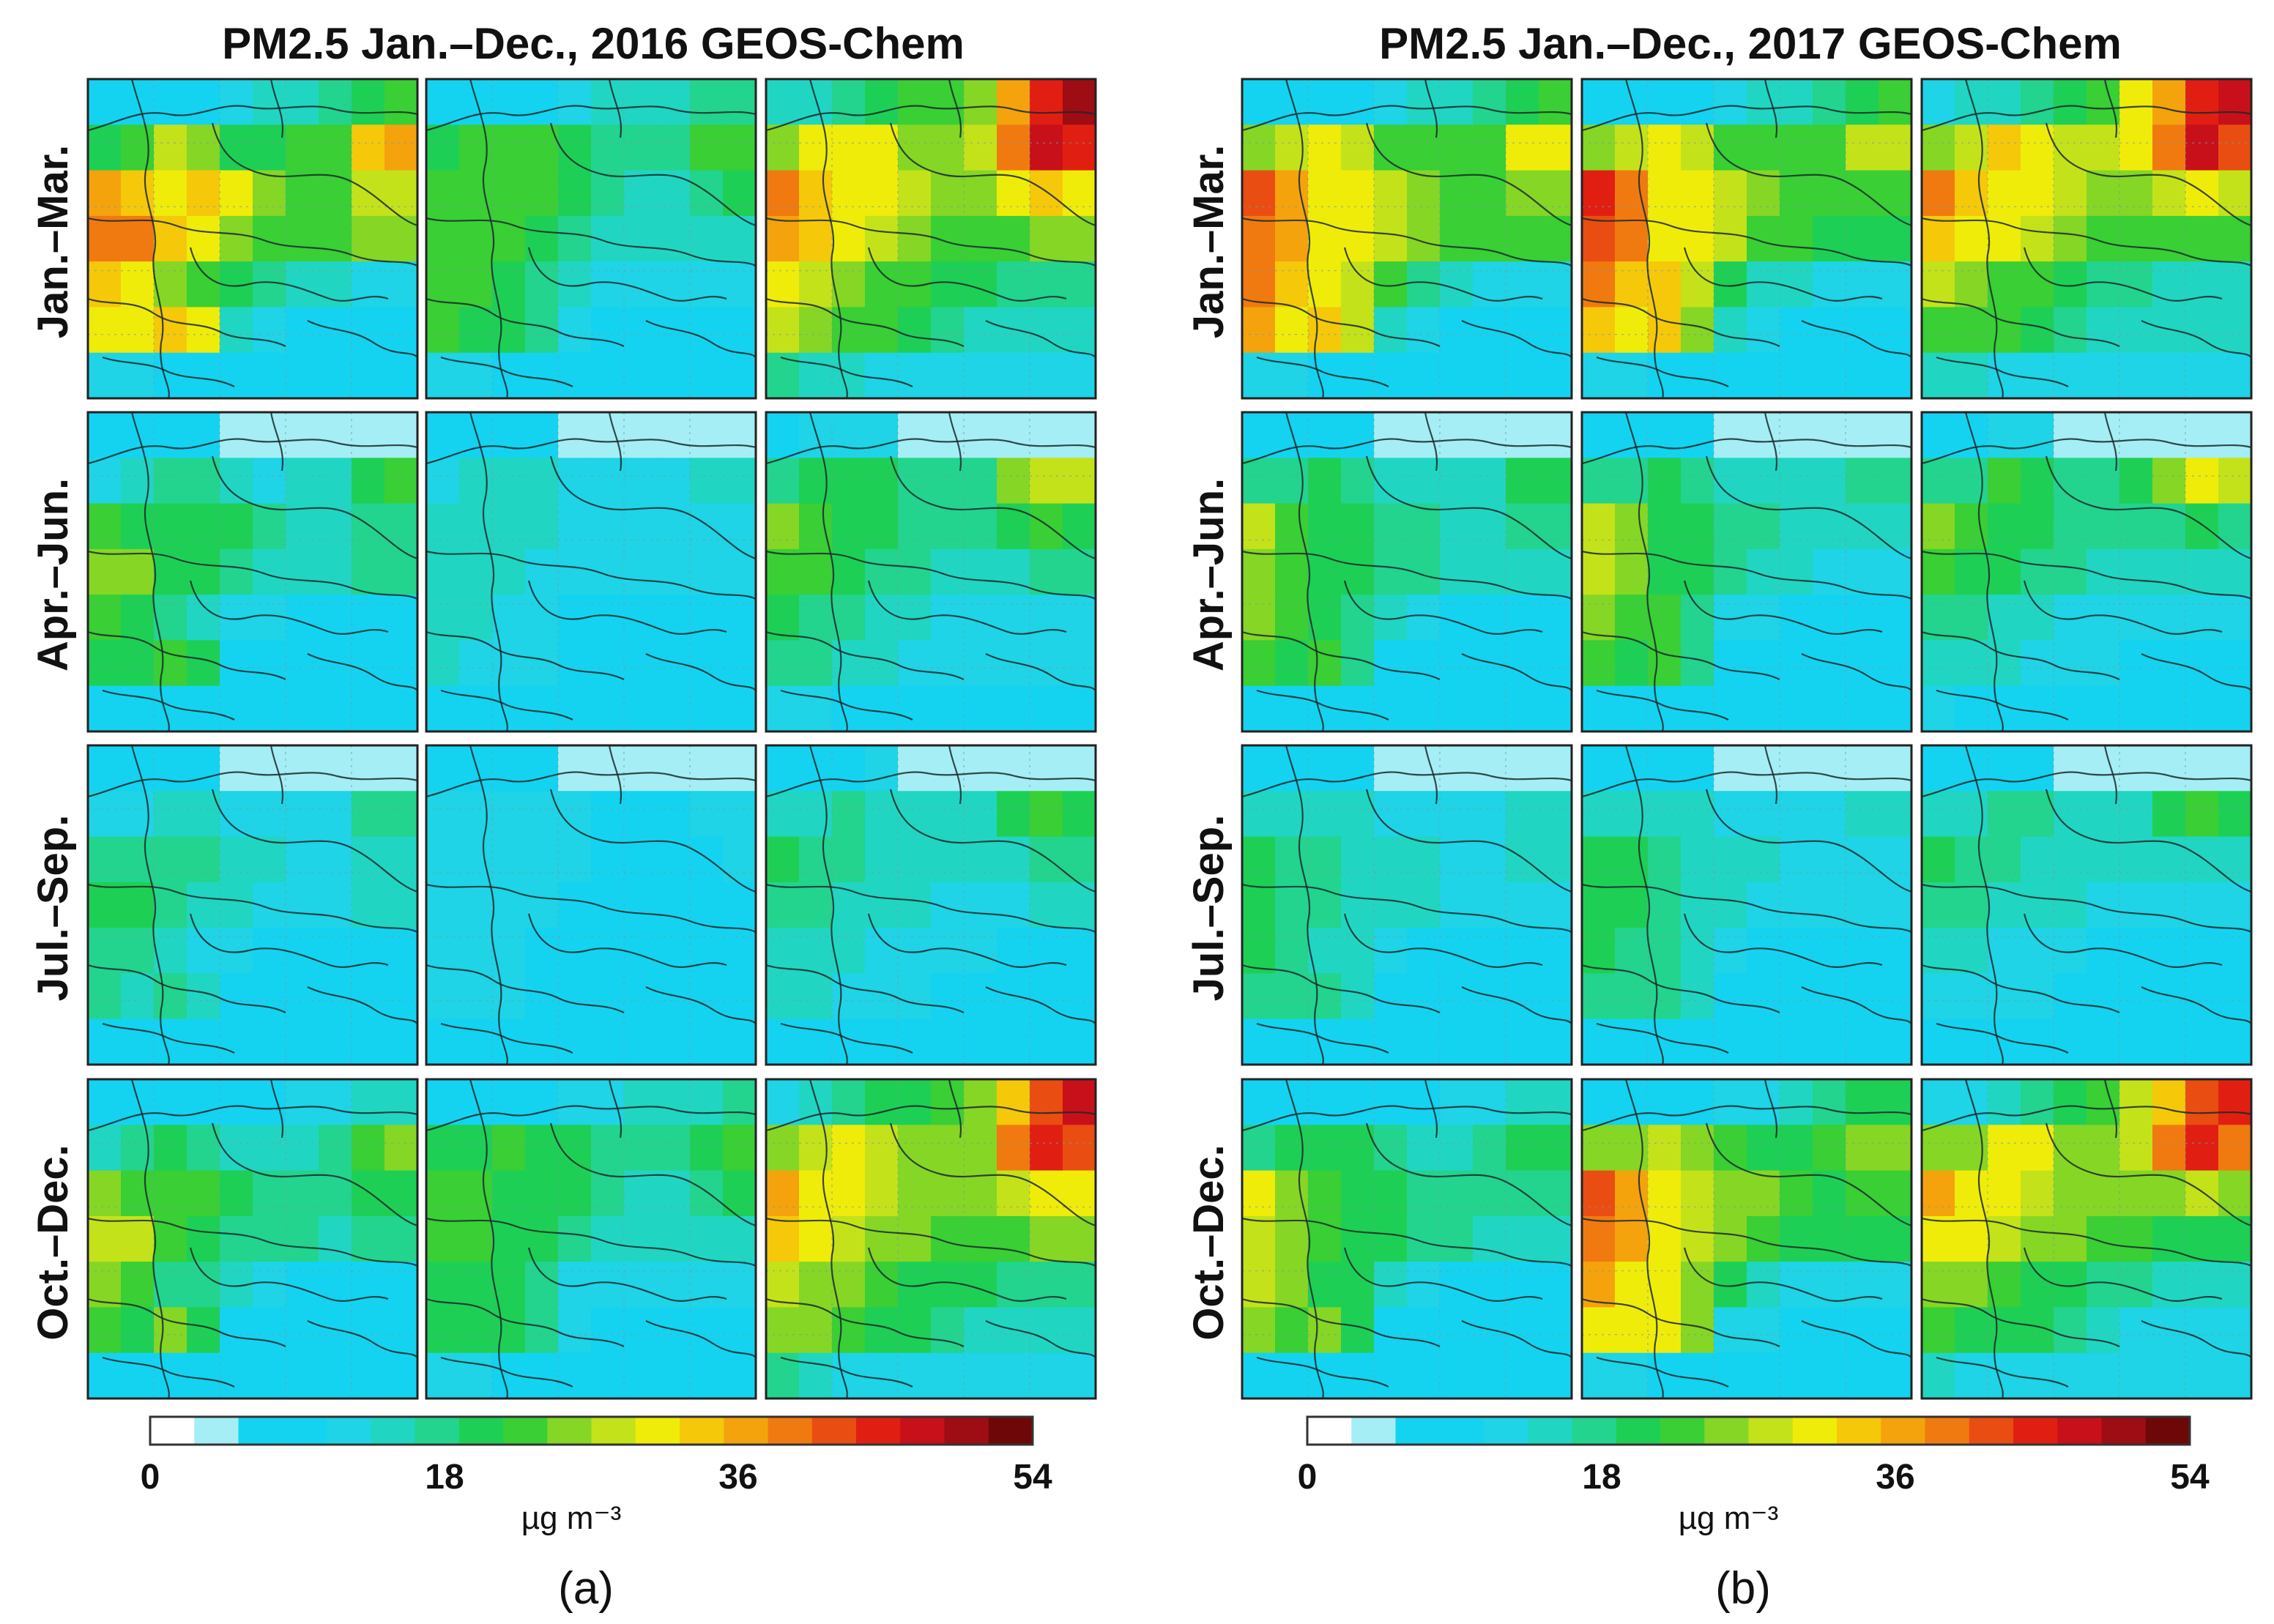 The height and width of the screenshot is (1624, 2274). I want to click on panel-a-row-label-4: Oct.–Dec., so click(53, 1242).